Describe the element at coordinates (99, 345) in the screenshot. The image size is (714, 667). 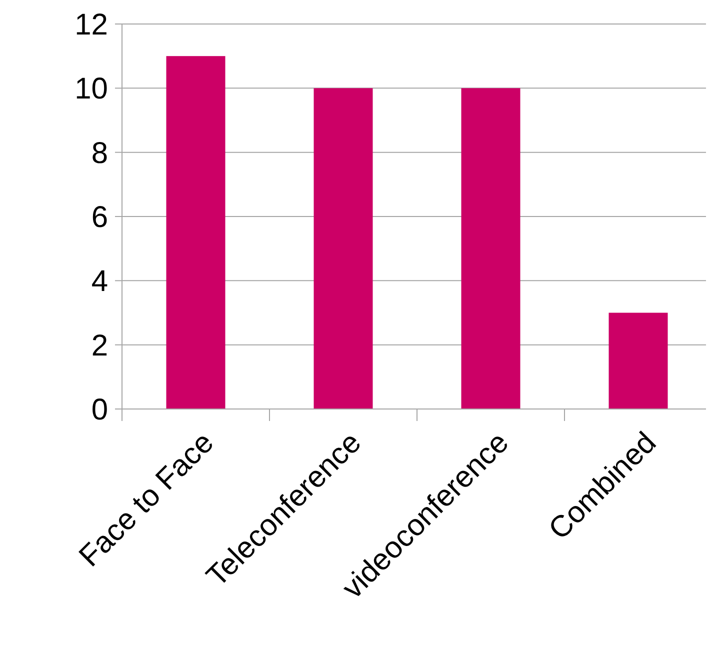
I see `y-tick-label: 2` at that location.